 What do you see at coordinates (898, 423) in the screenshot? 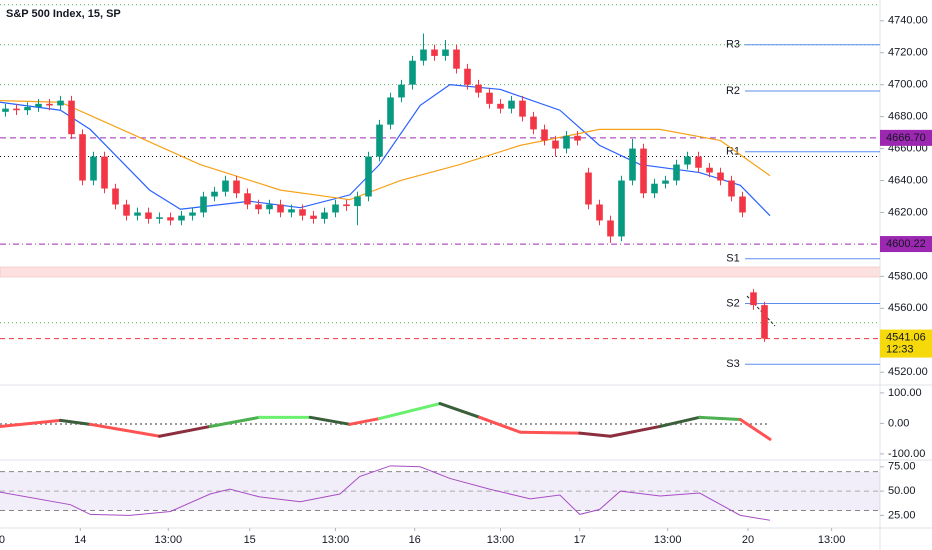
I see `y-tick-label: 0.00` at bounding box center [898, 423].